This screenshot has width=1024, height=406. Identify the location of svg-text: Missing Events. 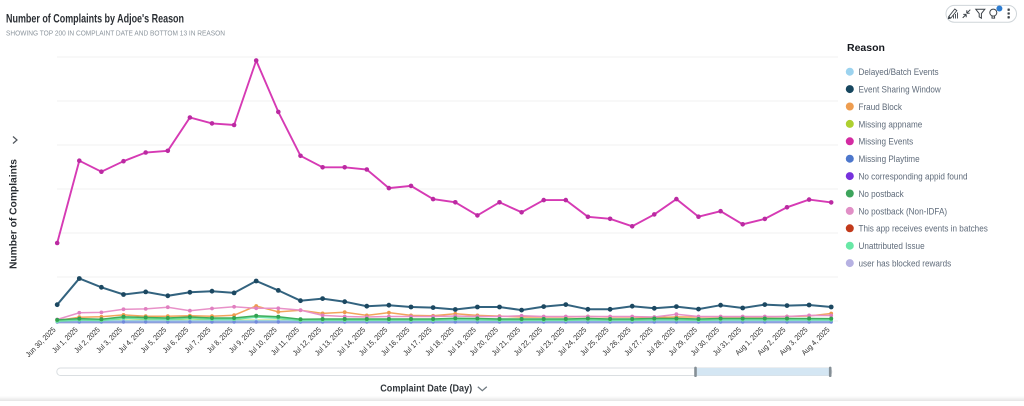
(886, 142).